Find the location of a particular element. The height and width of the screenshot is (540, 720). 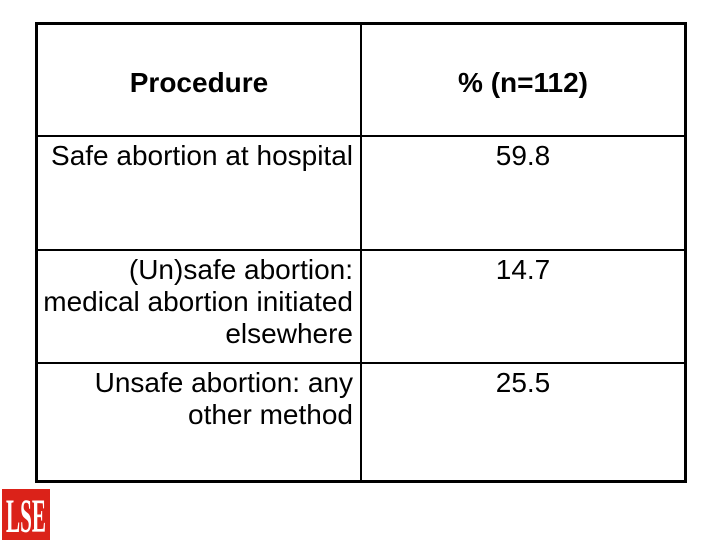

header-percent-label: % (n=112) is located at coordinates (523, 82).